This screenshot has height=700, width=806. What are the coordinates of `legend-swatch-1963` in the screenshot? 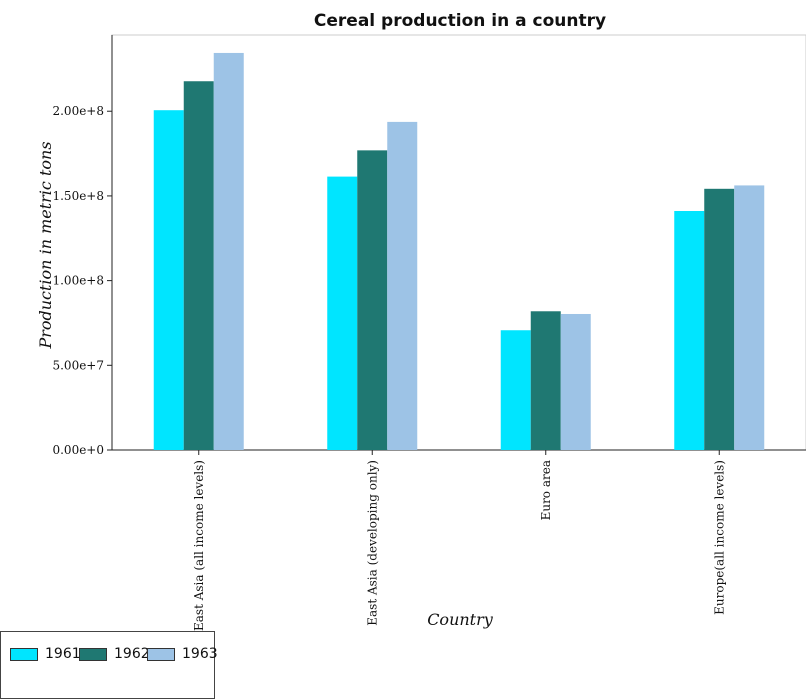 It's located at (161, 654).